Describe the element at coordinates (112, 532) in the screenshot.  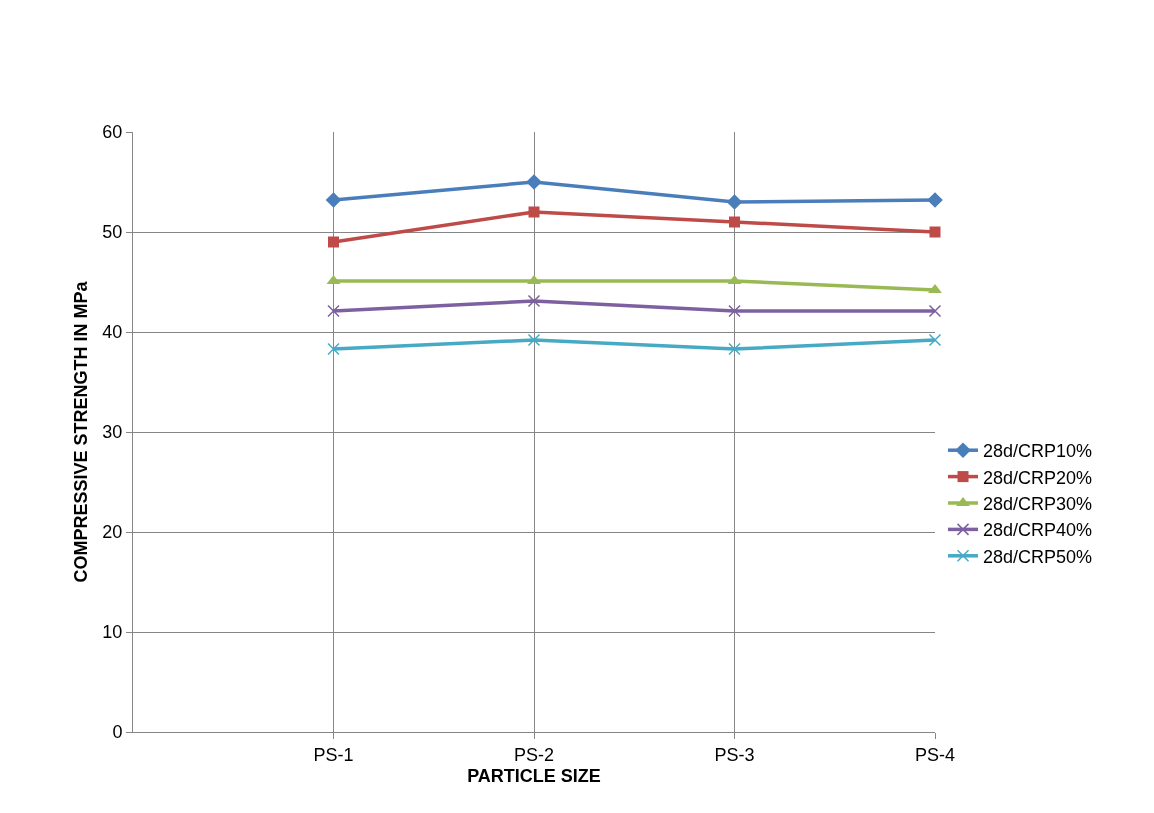
I see `y-tick-label: 20` at that location.